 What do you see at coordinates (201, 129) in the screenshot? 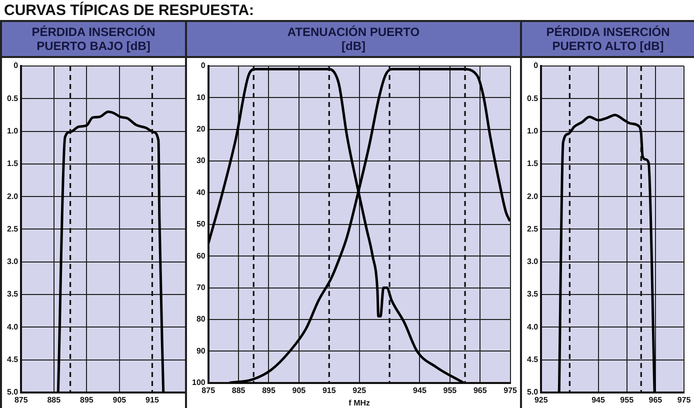
I see `y-tick-label: 20` at bounding box center [201, 129].